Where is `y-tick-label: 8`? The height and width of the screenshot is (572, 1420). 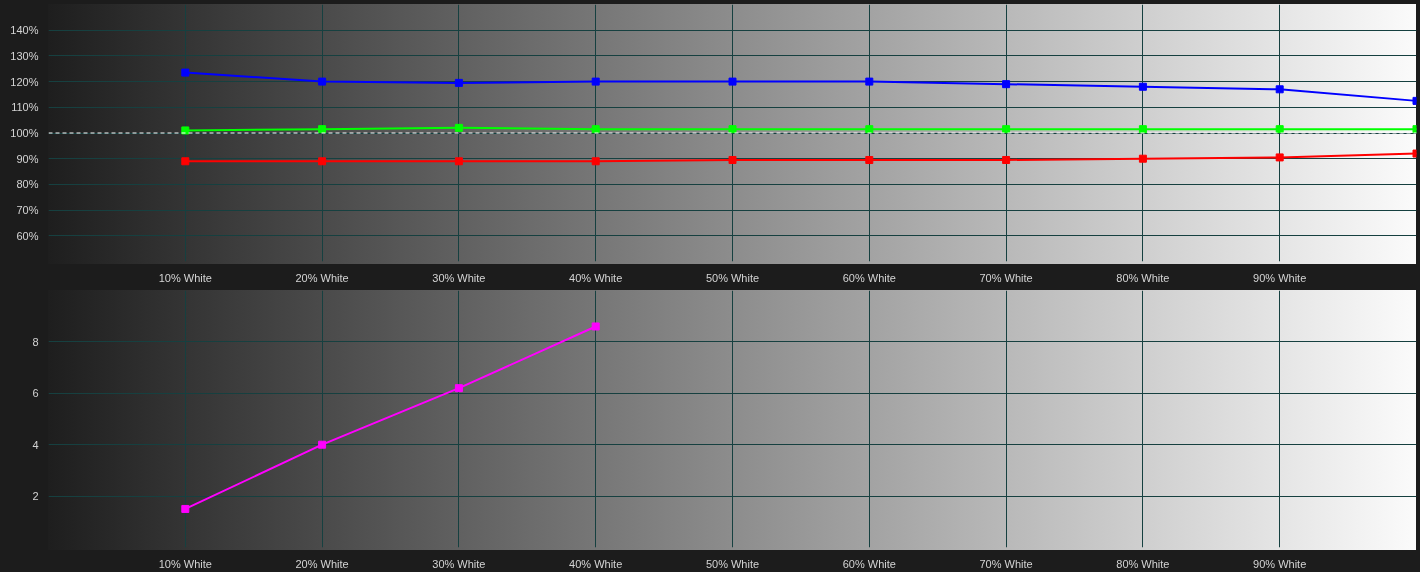
y-tick-label: 8 is located at coordinates (35, 341).